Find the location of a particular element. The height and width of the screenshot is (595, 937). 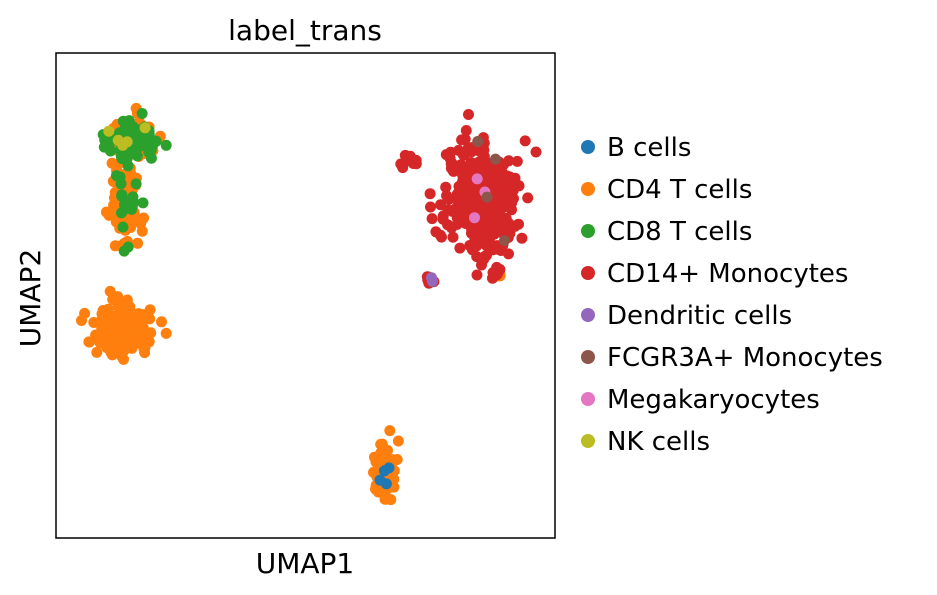

legend-label: B cells is located at coordinates (649, 148).